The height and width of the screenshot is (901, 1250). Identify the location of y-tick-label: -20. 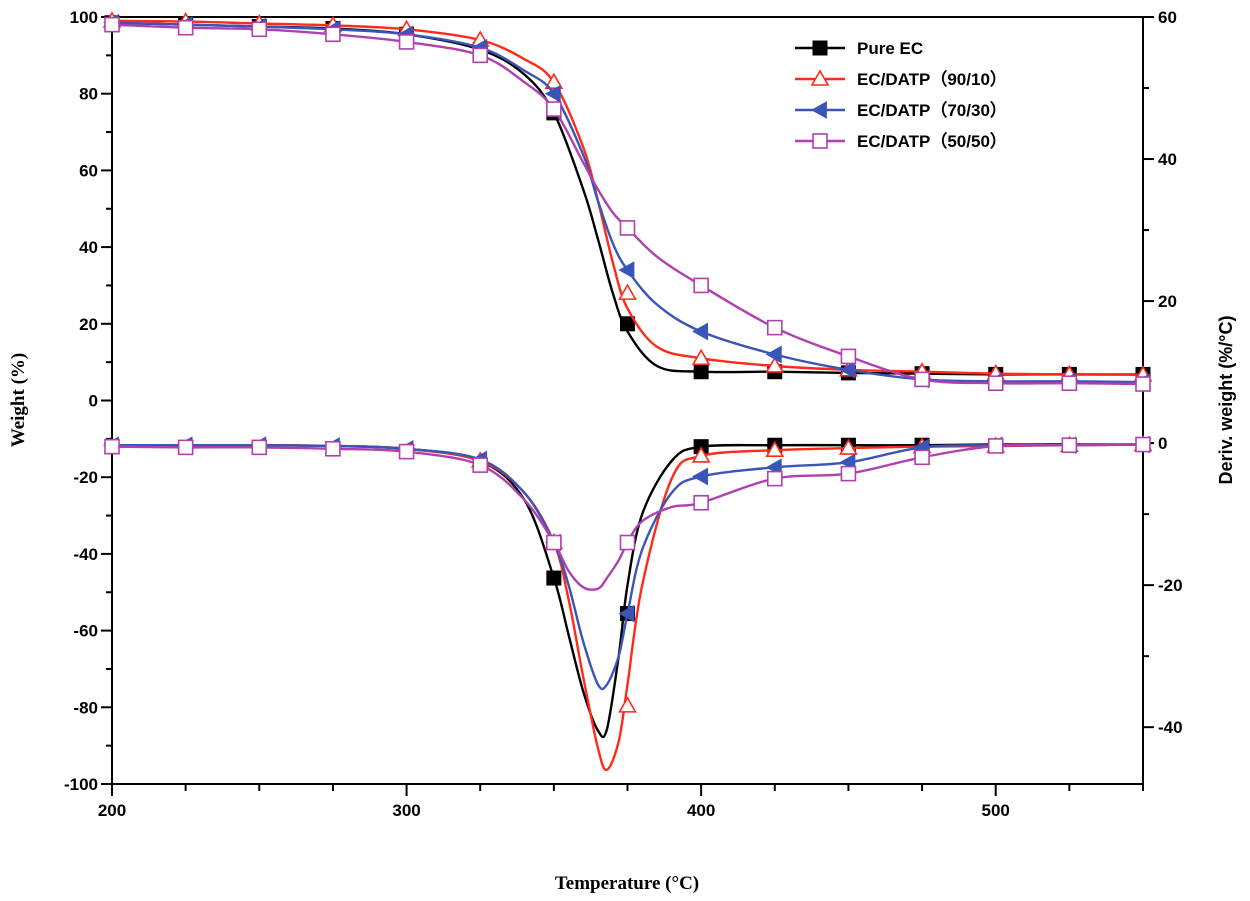
(85, 477).